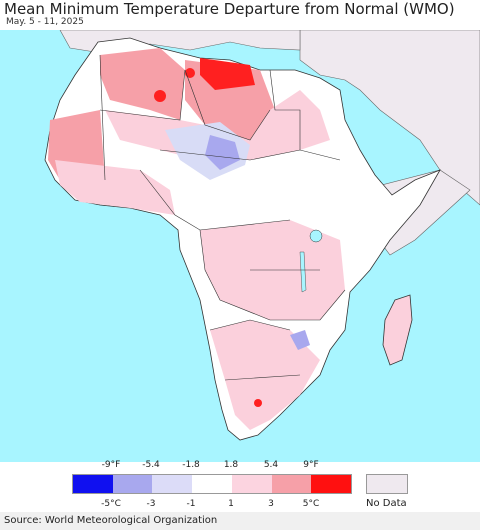 Image resolution: width=480 pixels, height=530 pixels. Describe the element at coordinates (271, 504) in the screenshot. I see `legend-c-label-4: 3` at that location.